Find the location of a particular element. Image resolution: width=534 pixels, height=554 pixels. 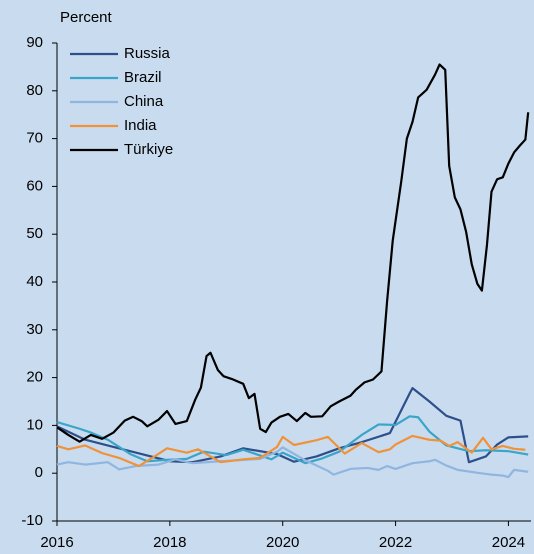

x-tick-label: 2020 is located at coordinates (282, 542).